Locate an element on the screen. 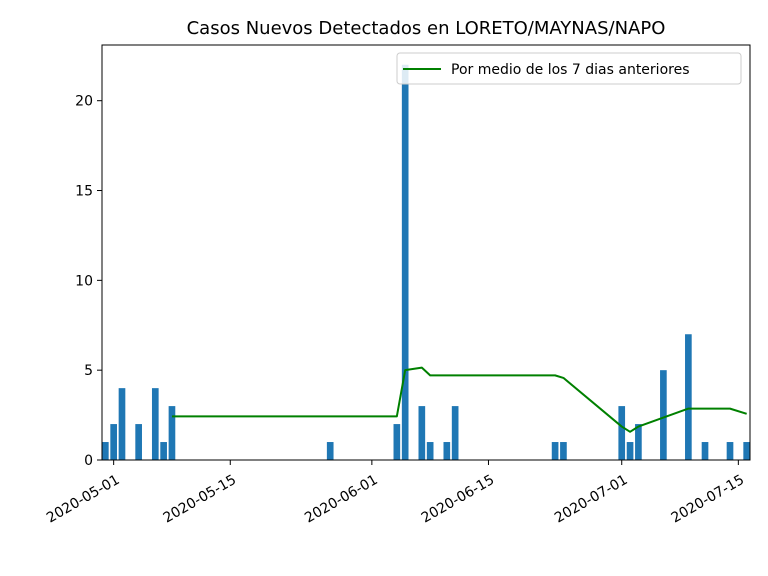 Image resolution: width=768 pixels, height=576 pixels. x-tick-label: 2020-05-01 is located at coordinates (83, 499).